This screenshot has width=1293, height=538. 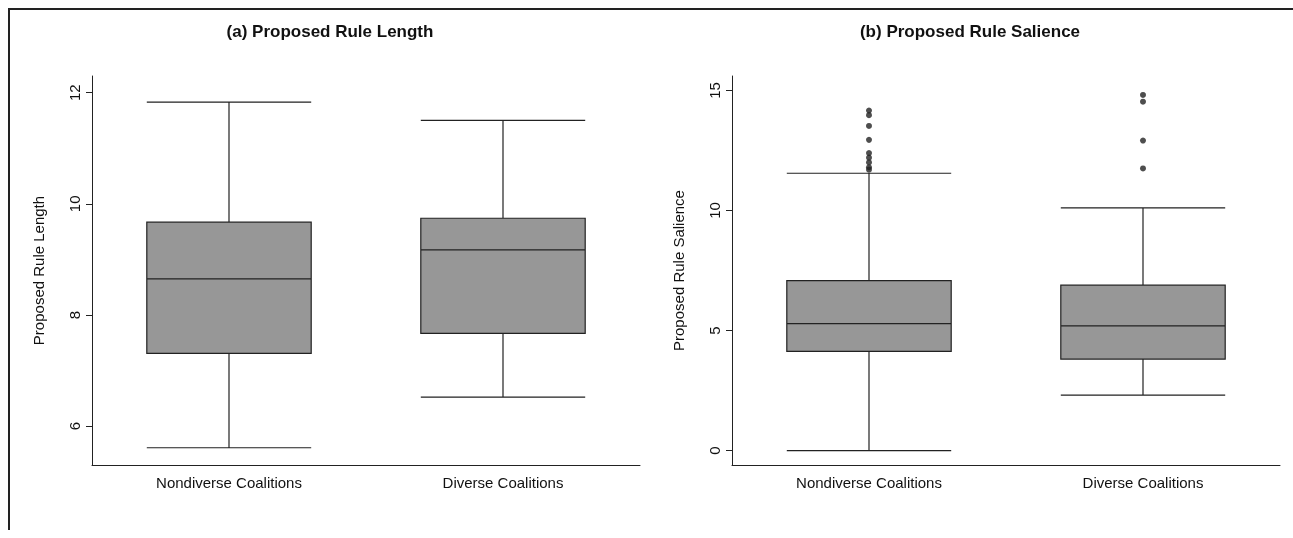 I want to click on y-axis-title: Proposed Rule Length, so click(x=38, y=270).